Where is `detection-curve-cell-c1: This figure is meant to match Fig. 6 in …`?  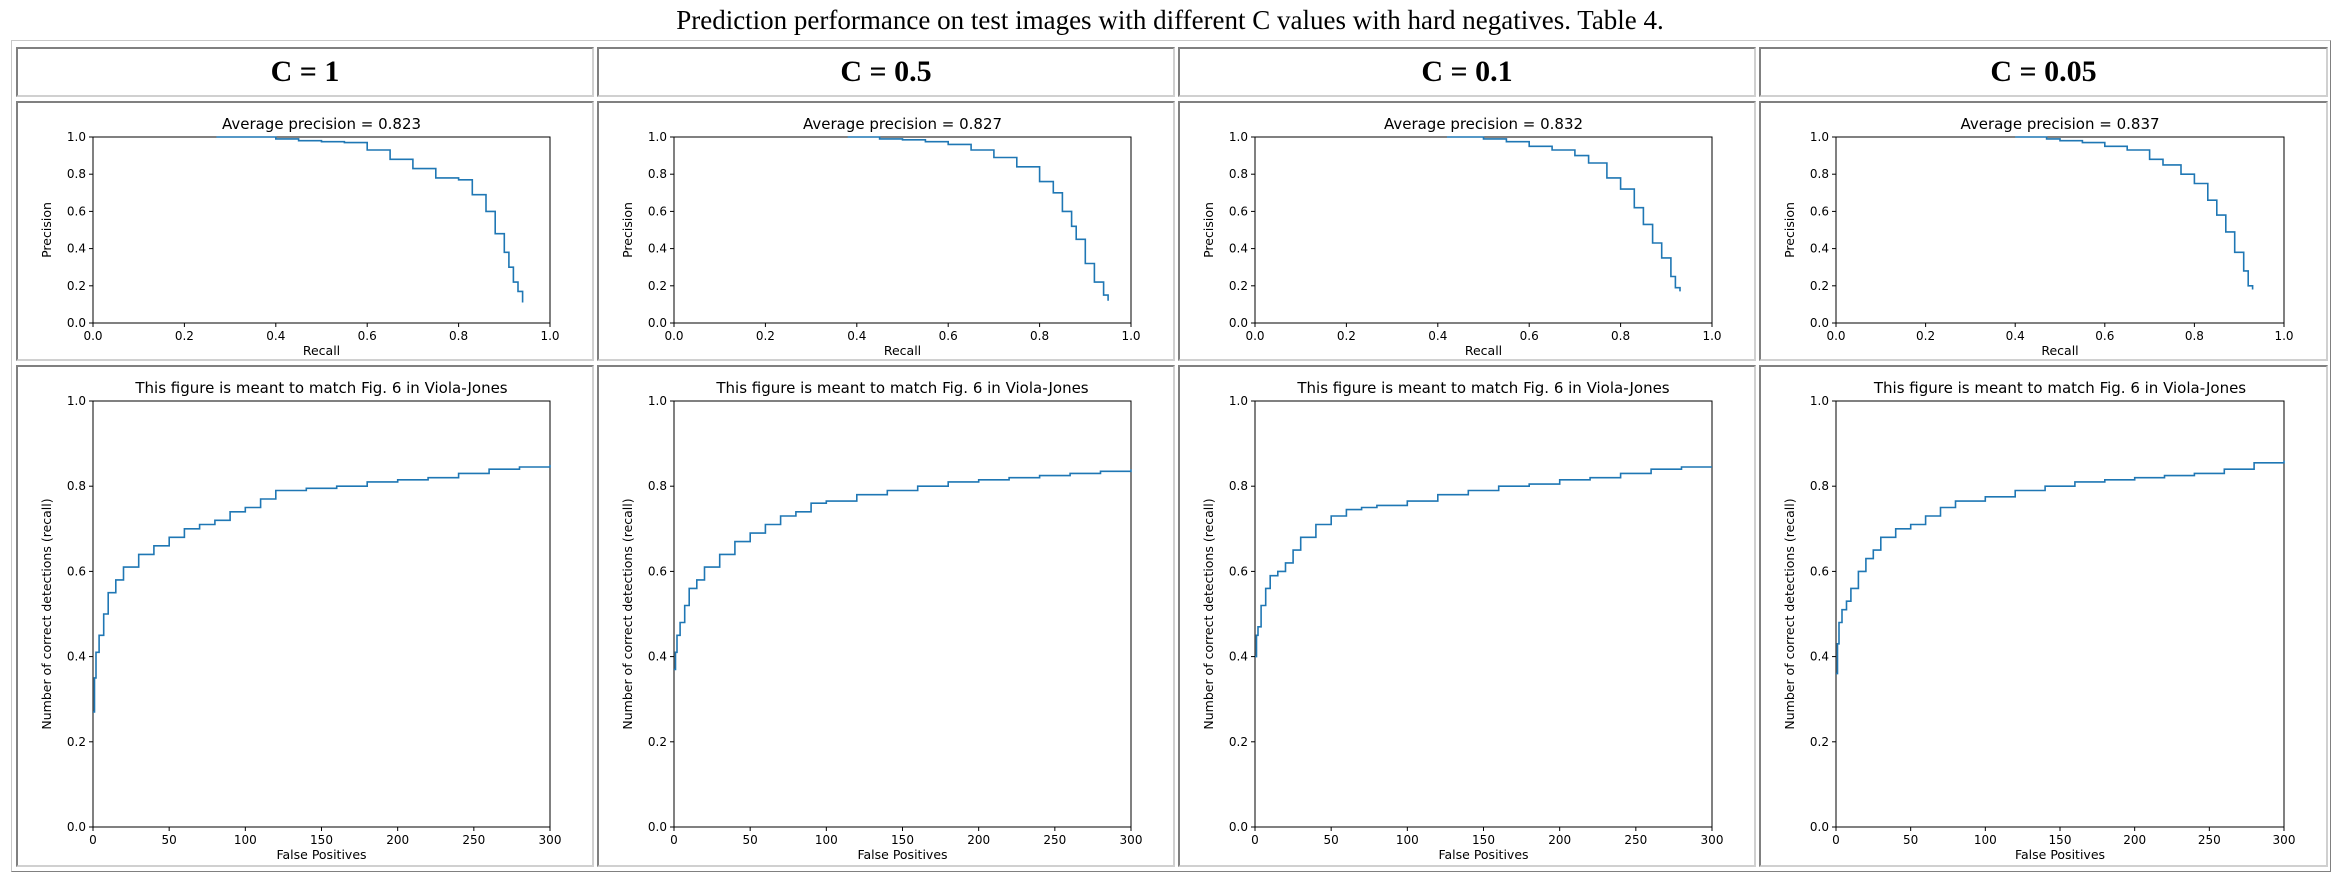
detection-curve-cell-c1: This figure is meant to match Fig. 6 in … is located at coordinates (305, 616).